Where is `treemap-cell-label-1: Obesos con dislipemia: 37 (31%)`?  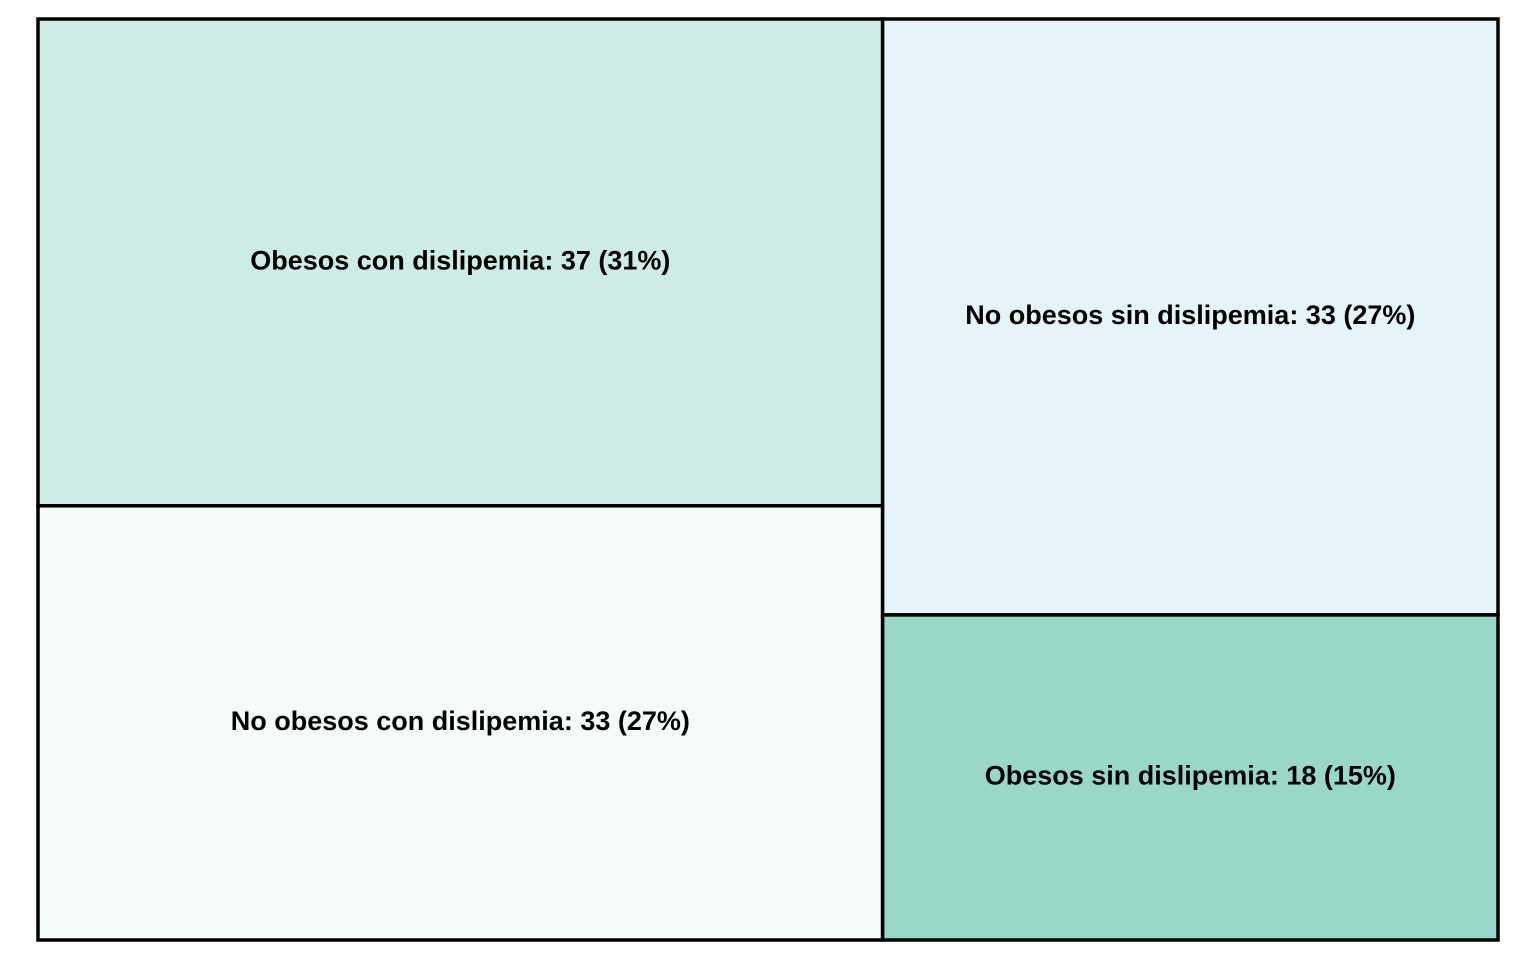 treemap-cell-label-1: Obesos con dislipemia: 37 (31%) is located at coordinates (460, 261).